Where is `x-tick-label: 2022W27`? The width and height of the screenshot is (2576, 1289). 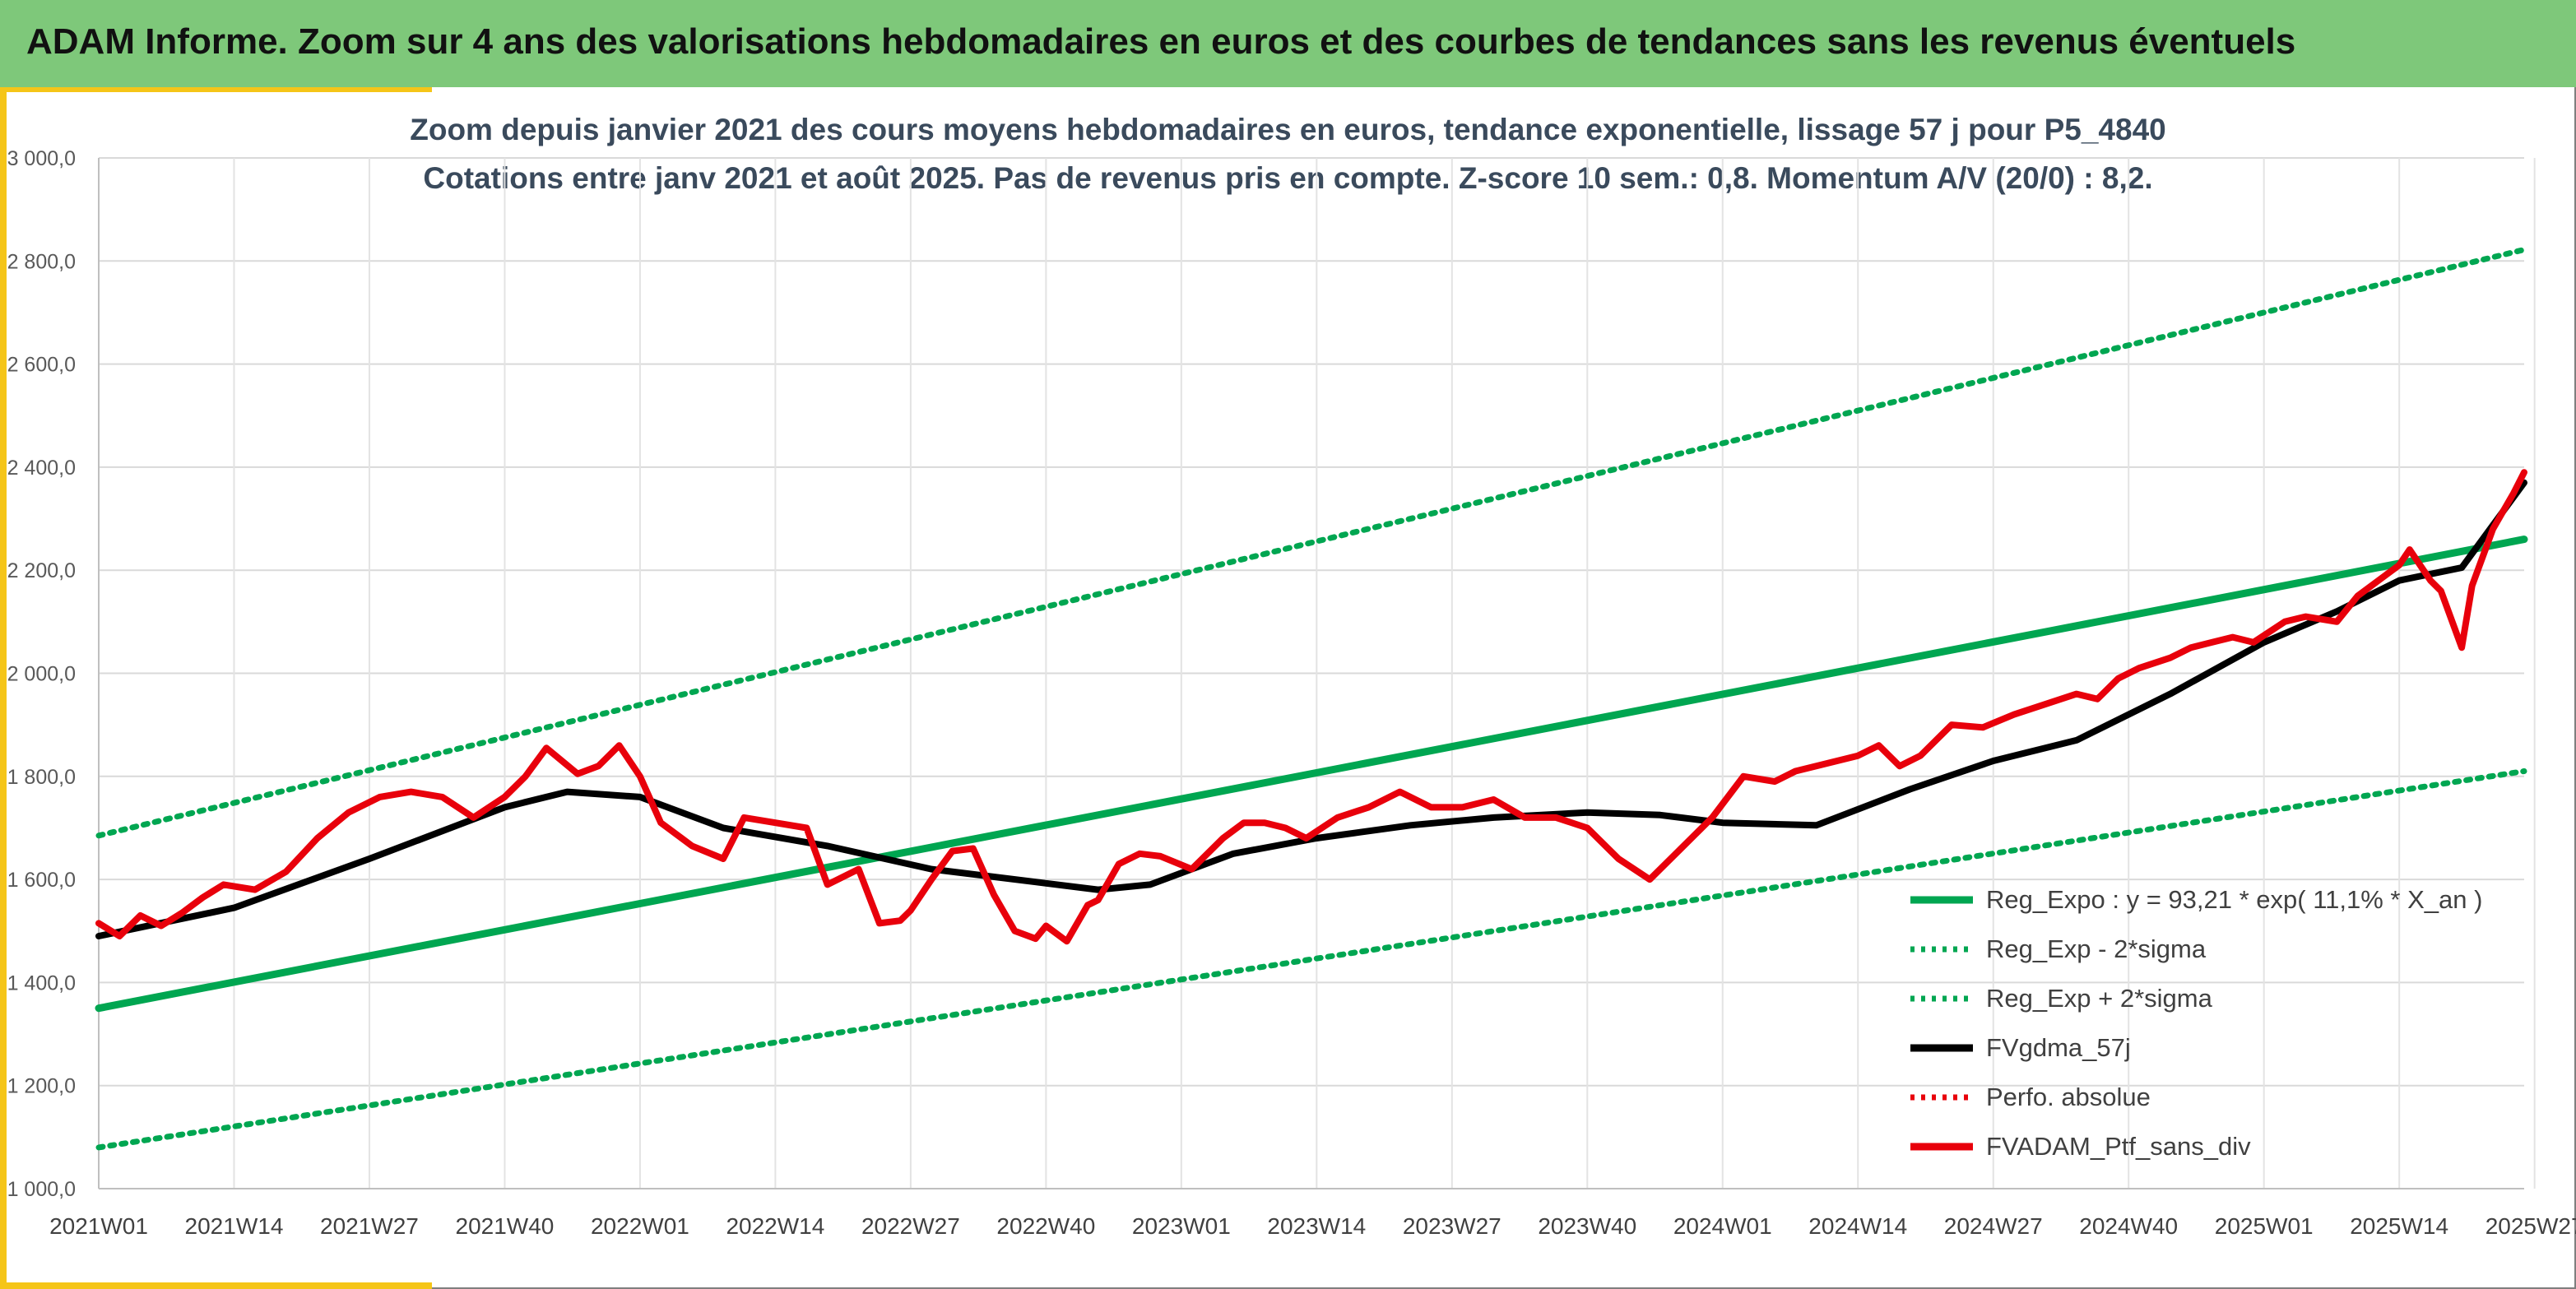 x-tick-label: 2022W27 is located at coordinates (911, 1226).